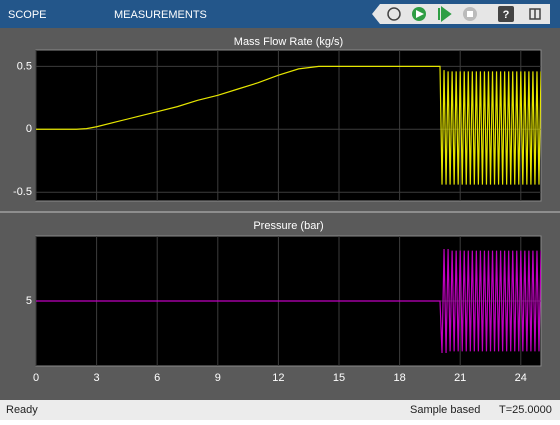  I want to click on help-icon: ?, so click(506, 15).